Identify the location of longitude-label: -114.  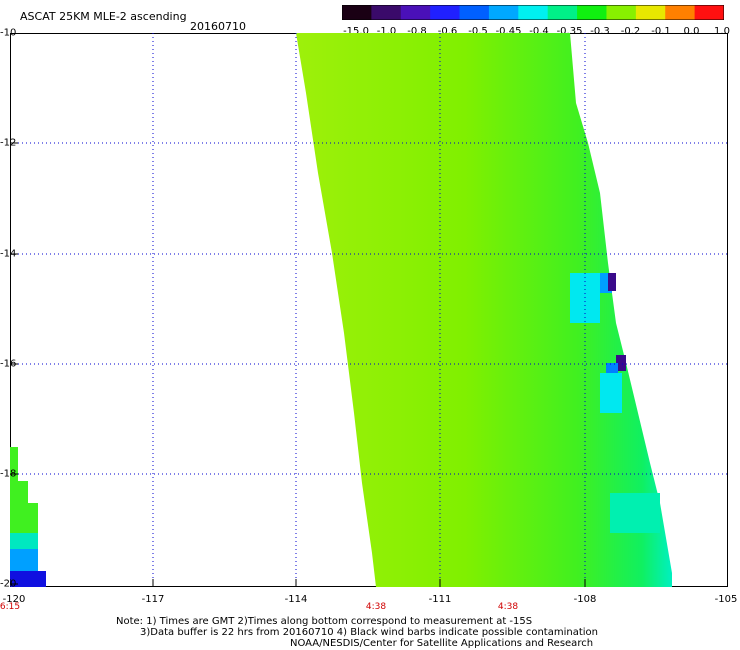
(296, 599).